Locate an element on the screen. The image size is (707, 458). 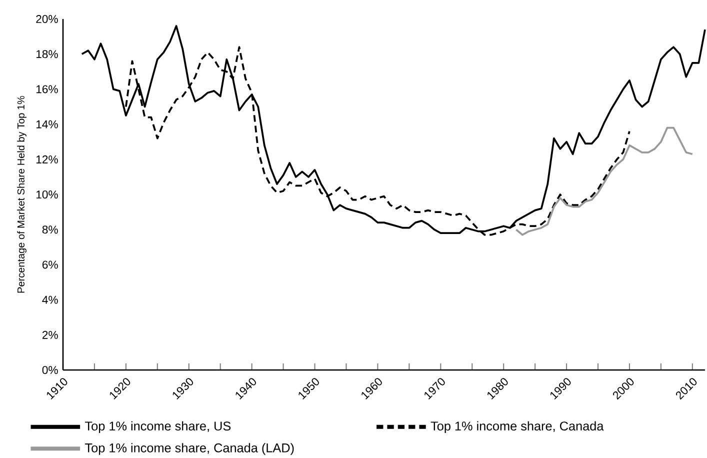
y-tick-label: 20% is located at coordinates (47, 19).